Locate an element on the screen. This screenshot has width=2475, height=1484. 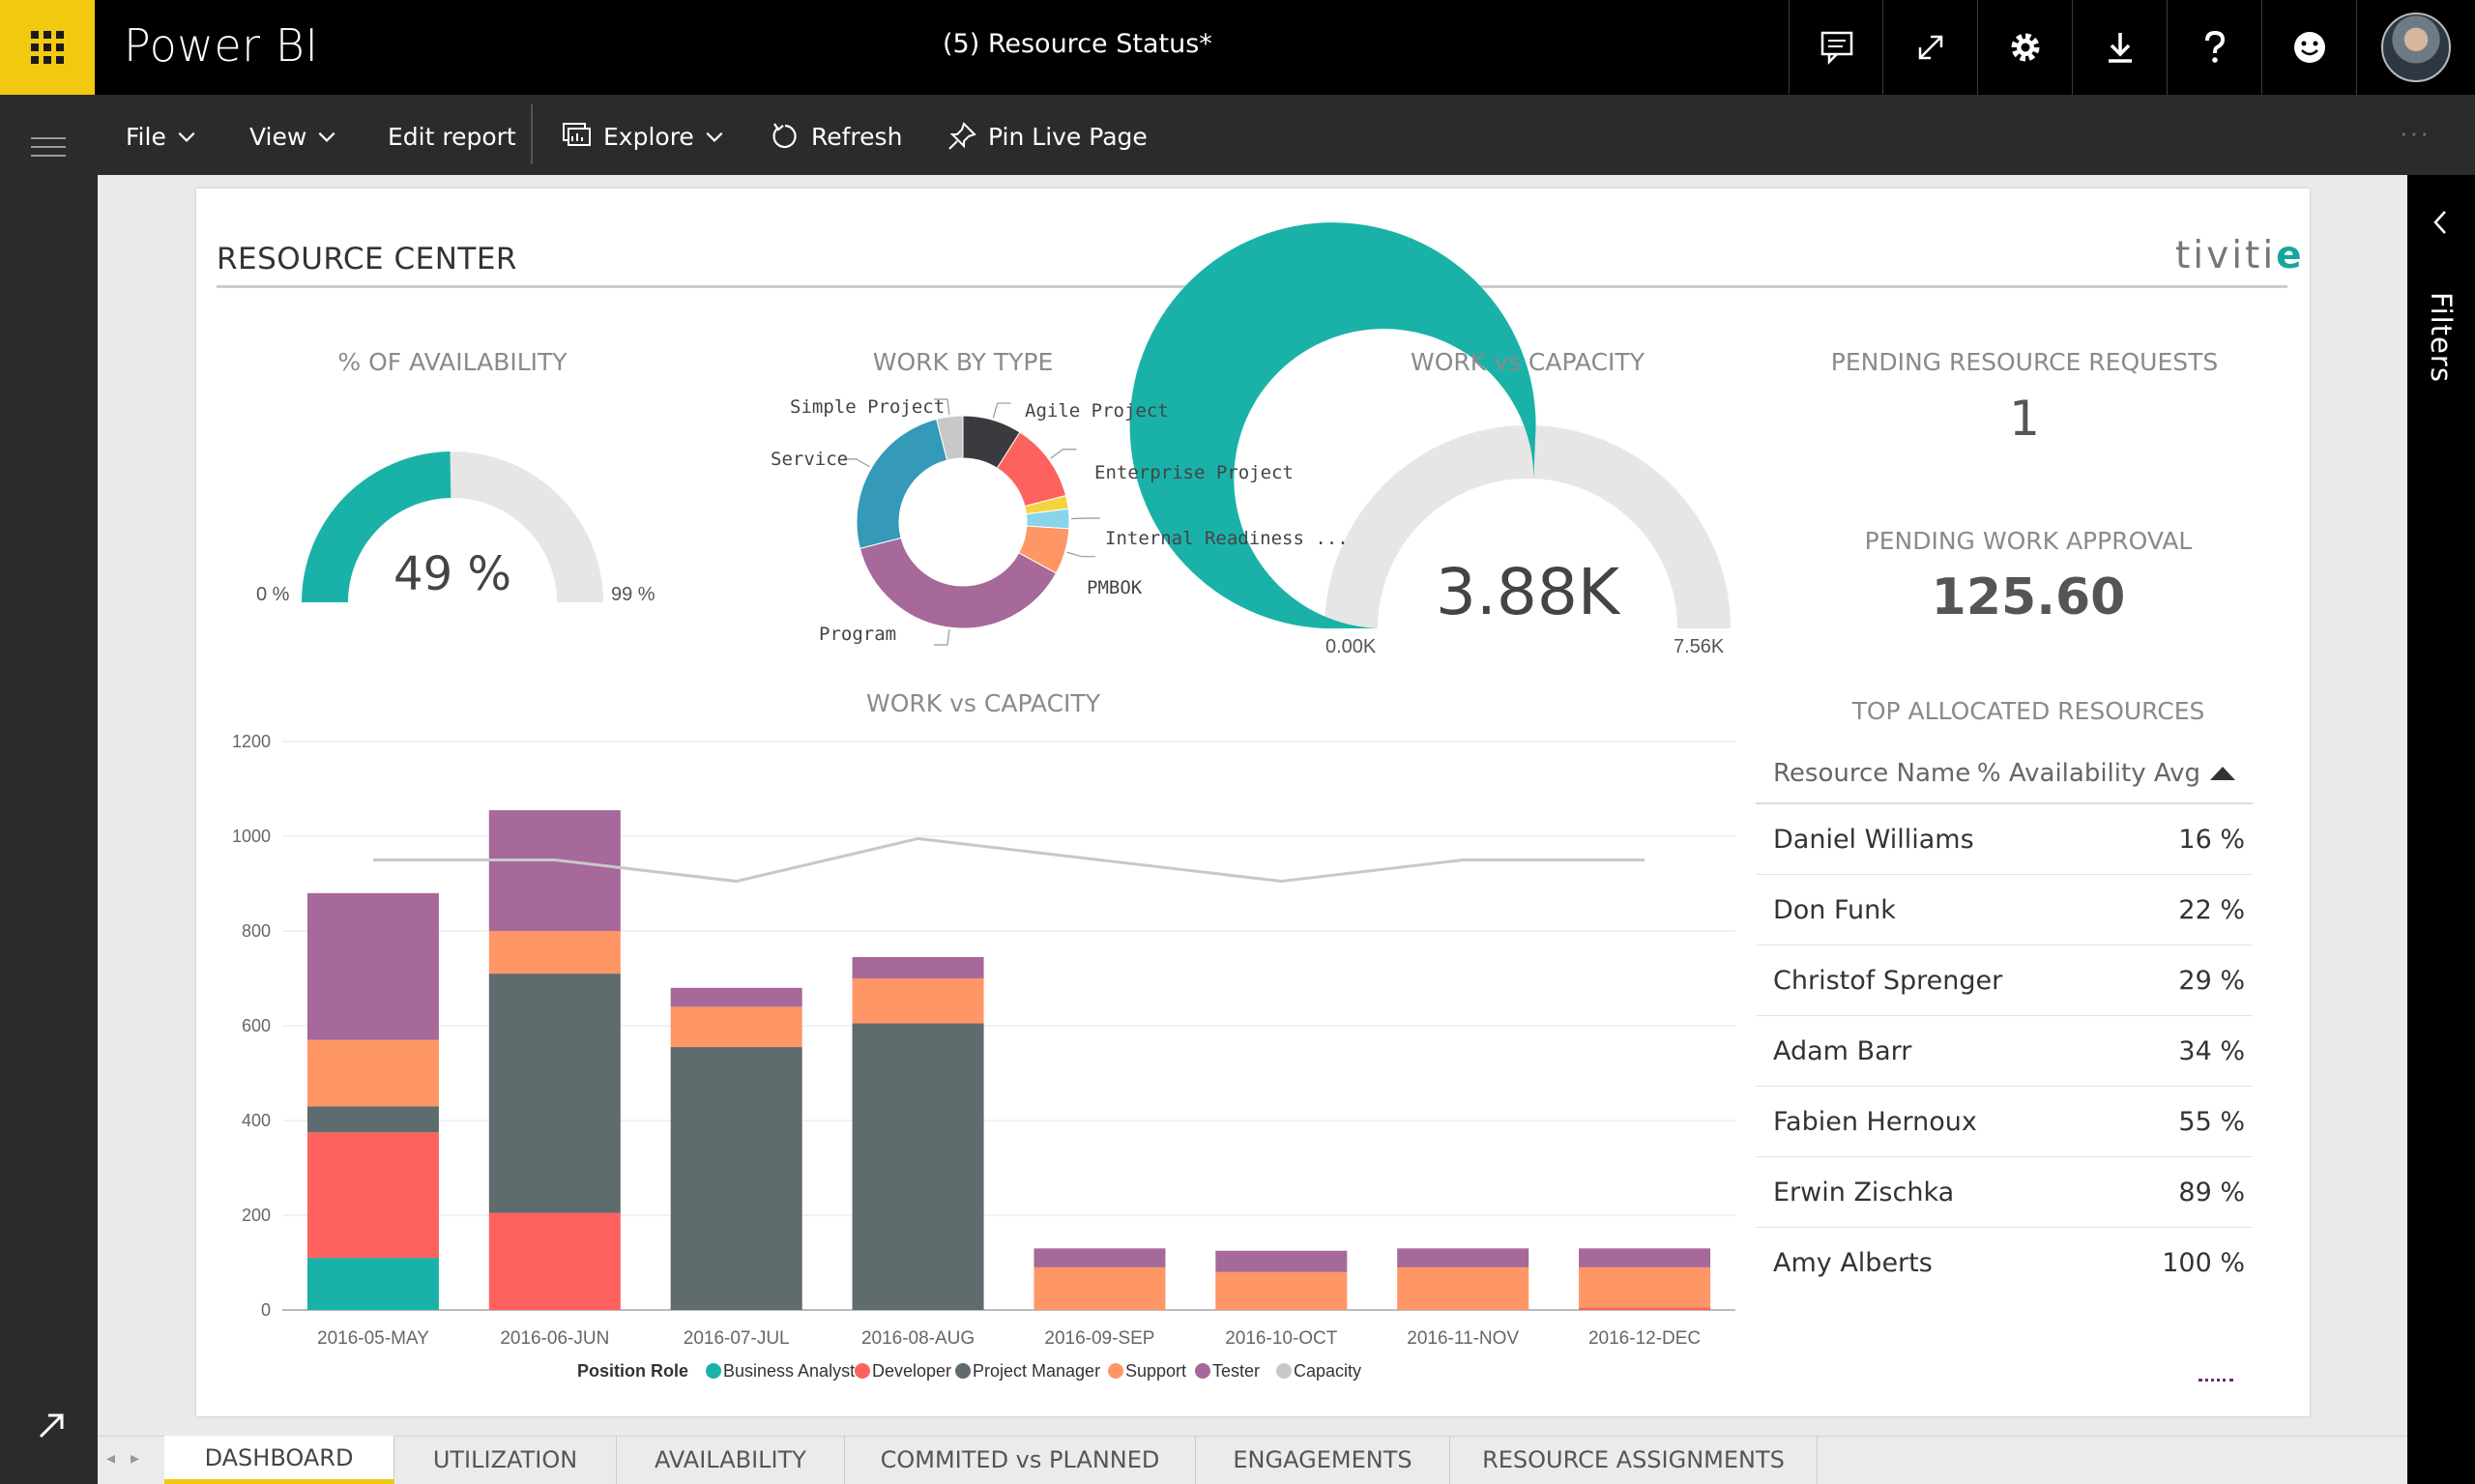
download-button is located at coordinates (2119, 48).